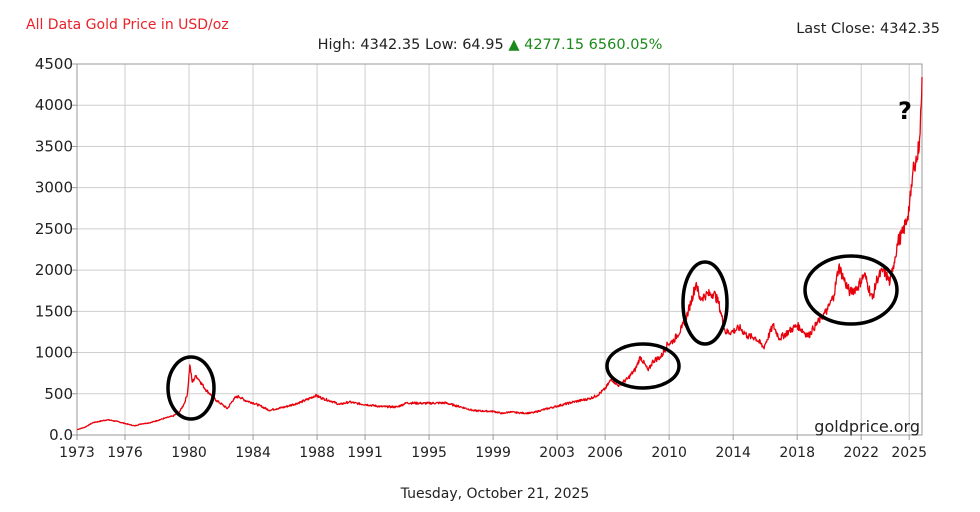 The width and height of the screenshot is (980, 512). Describe the element at coordinates (429, 453) in the screenshot. I see `x-tick-label: 1995` at that location.